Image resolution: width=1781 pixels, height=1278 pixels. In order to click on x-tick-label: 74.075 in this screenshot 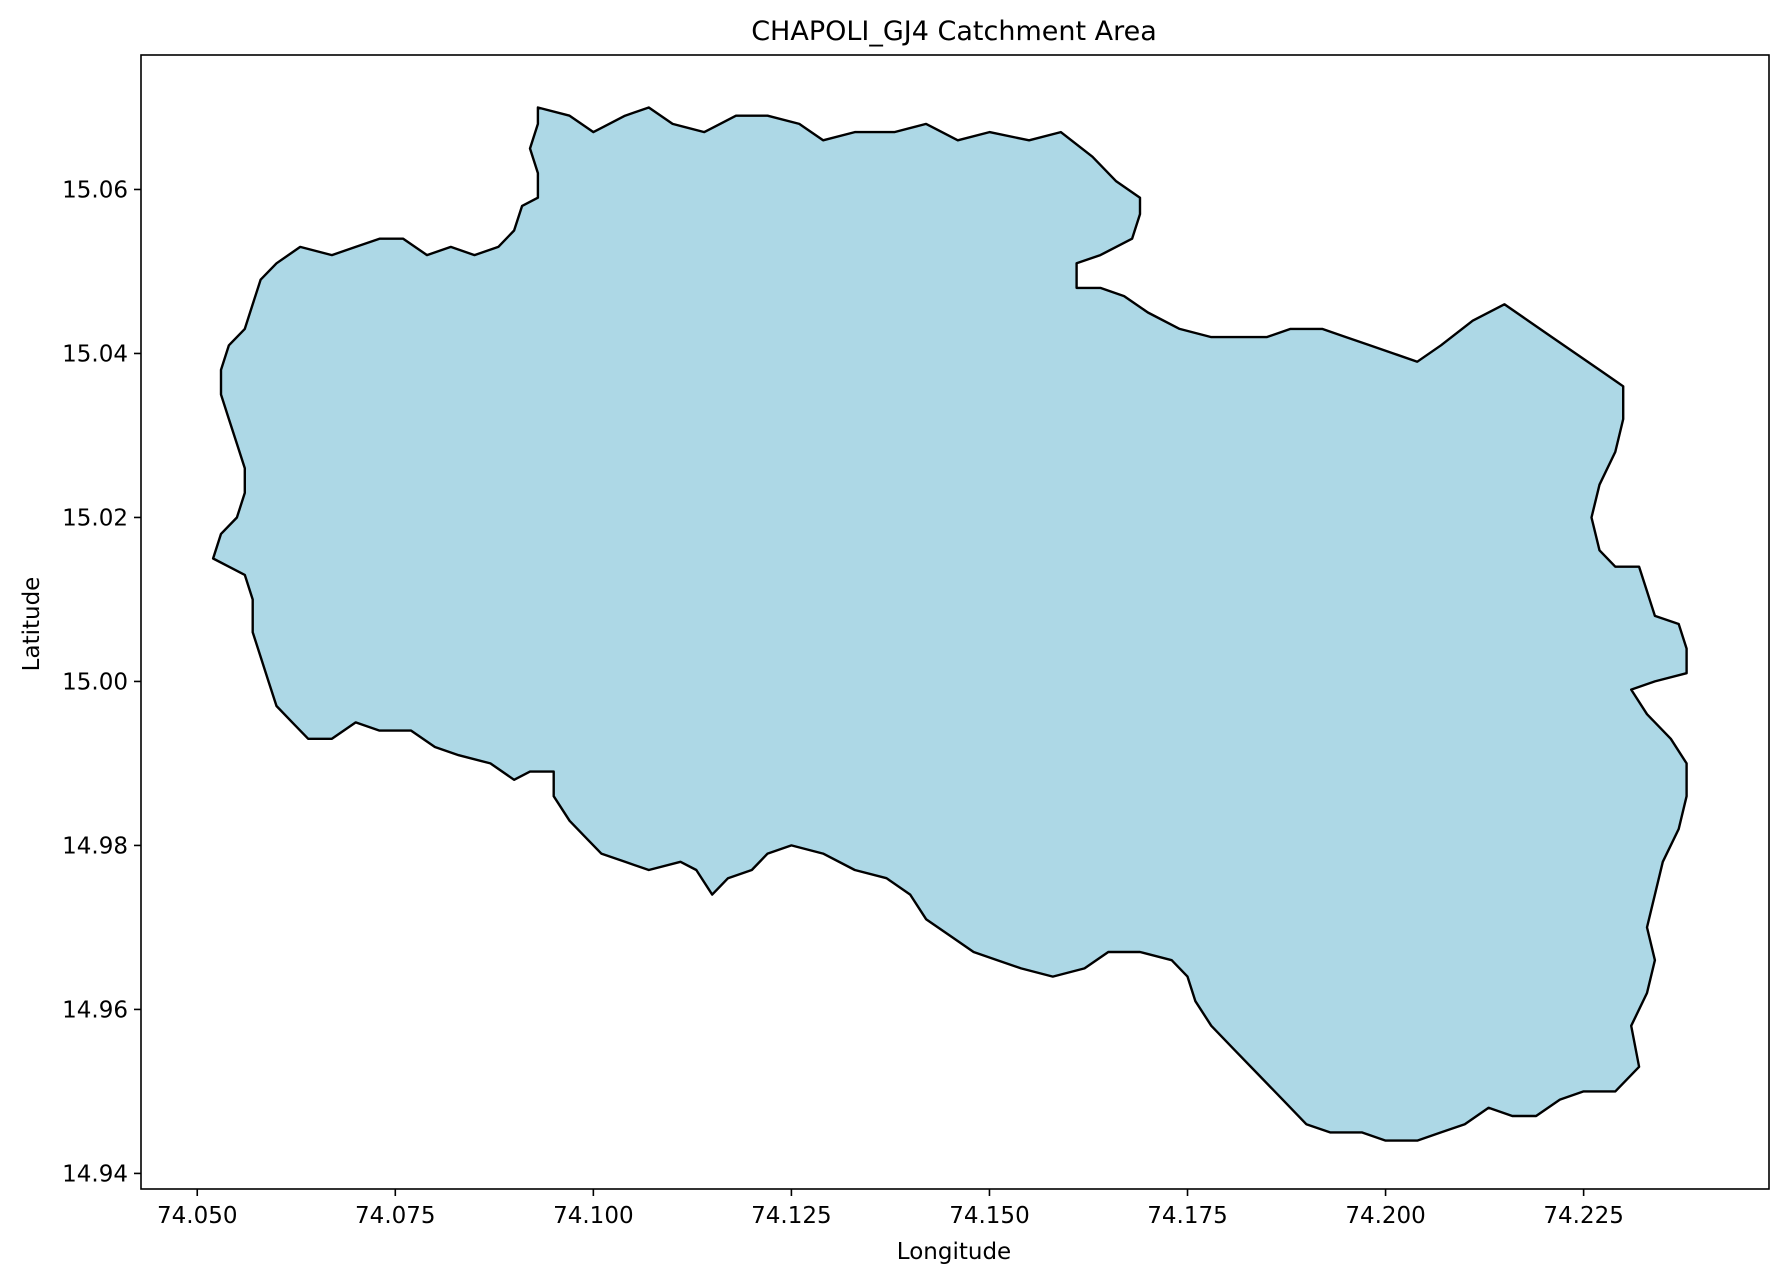, I will do `click(395, 1216)`.